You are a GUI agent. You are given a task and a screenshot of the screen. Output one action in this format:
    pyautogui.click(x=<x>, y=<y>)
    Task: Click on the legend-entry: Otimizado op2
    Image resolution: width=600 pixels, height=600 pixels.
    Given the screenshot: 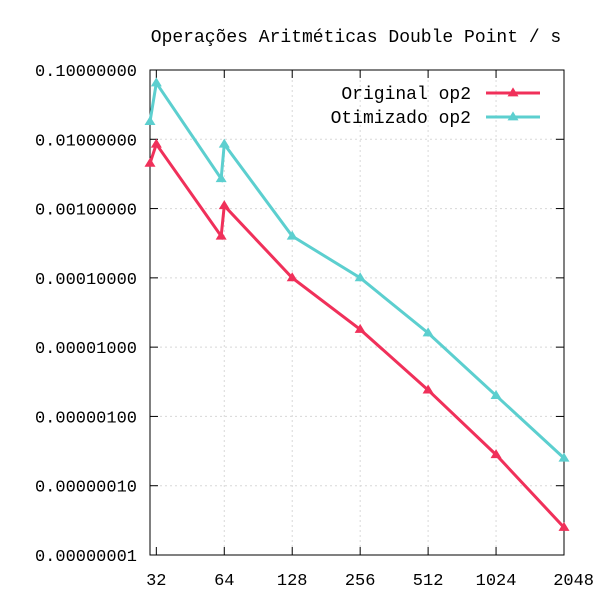 What is the action you would take?
    pyautogui.click(x=435, y=119)
    